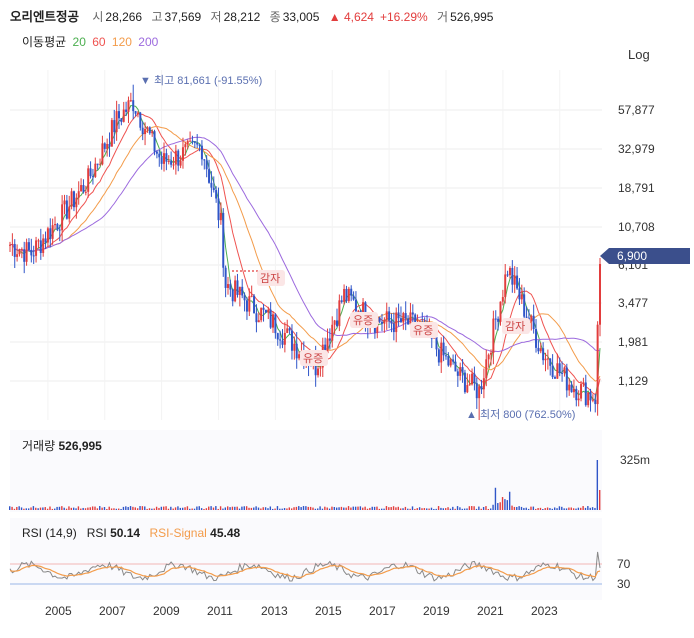 This screenshot has width=694, height=638. Describe the element at coordinates (91, 41) in the screenshot. I see `ma-legend: 이동평균 20 60 120 200` at that location.